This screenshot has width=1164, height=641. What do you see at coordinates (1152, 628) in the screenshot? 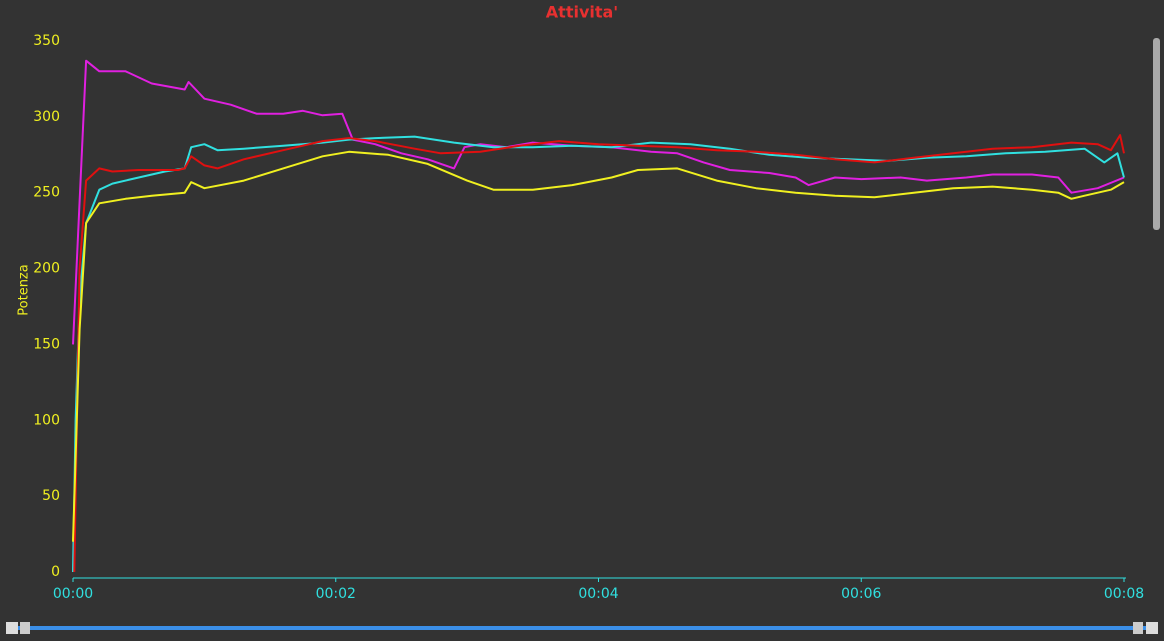
I see `scroll-right-button` at bounding box center [1152, 628].